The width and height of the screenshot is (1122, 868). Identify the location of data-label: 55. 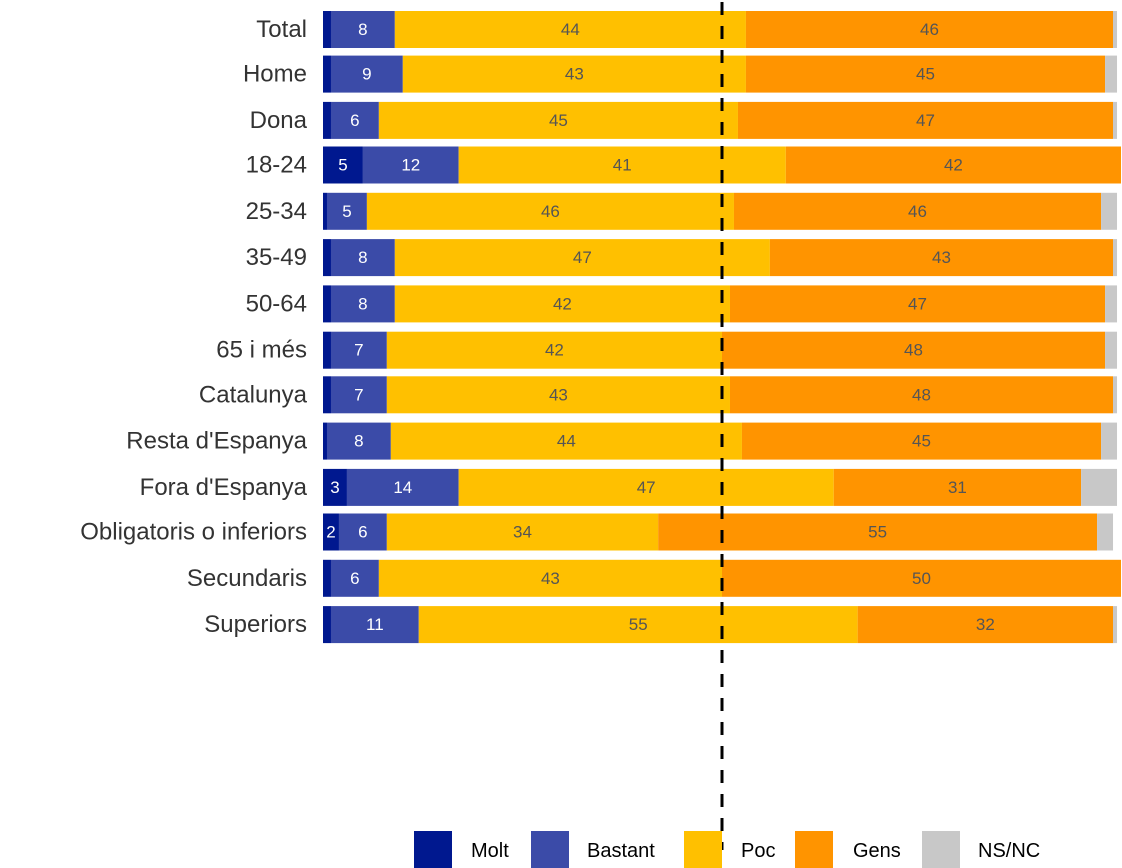
(877, 532).